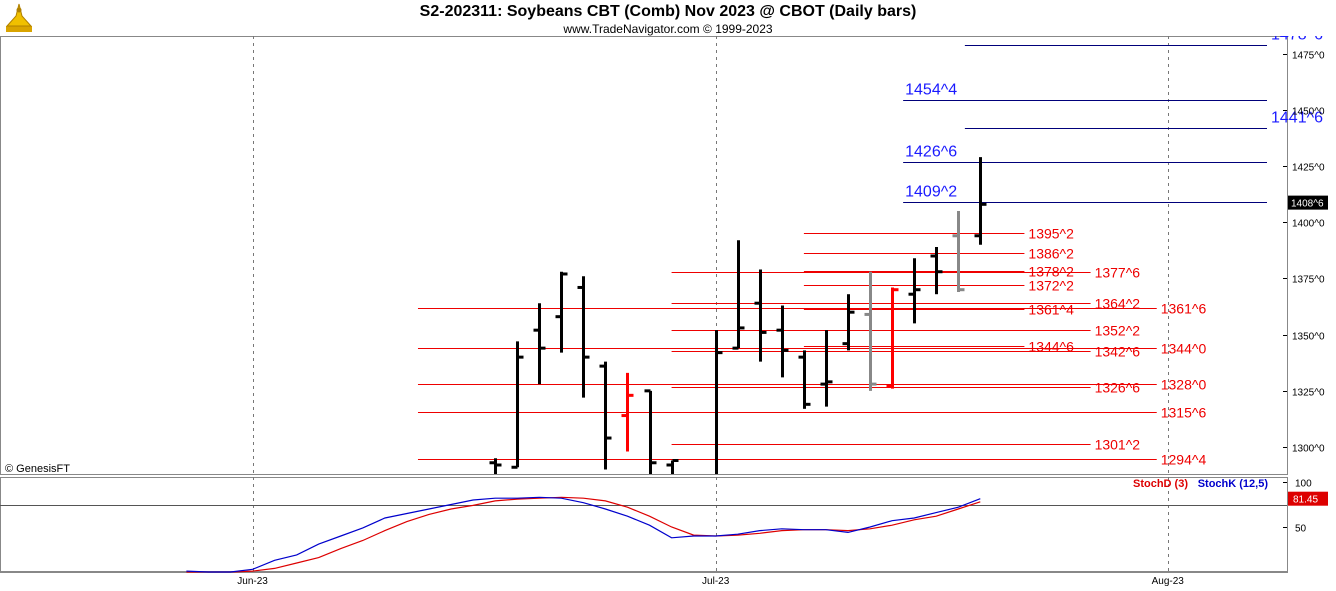 This screenshot has width=1336, height=591. What do you see at coordinates (1051, 272) in the screenshot?
I see `red-level-label: 1378^2` at bounding box center [1051, 272].